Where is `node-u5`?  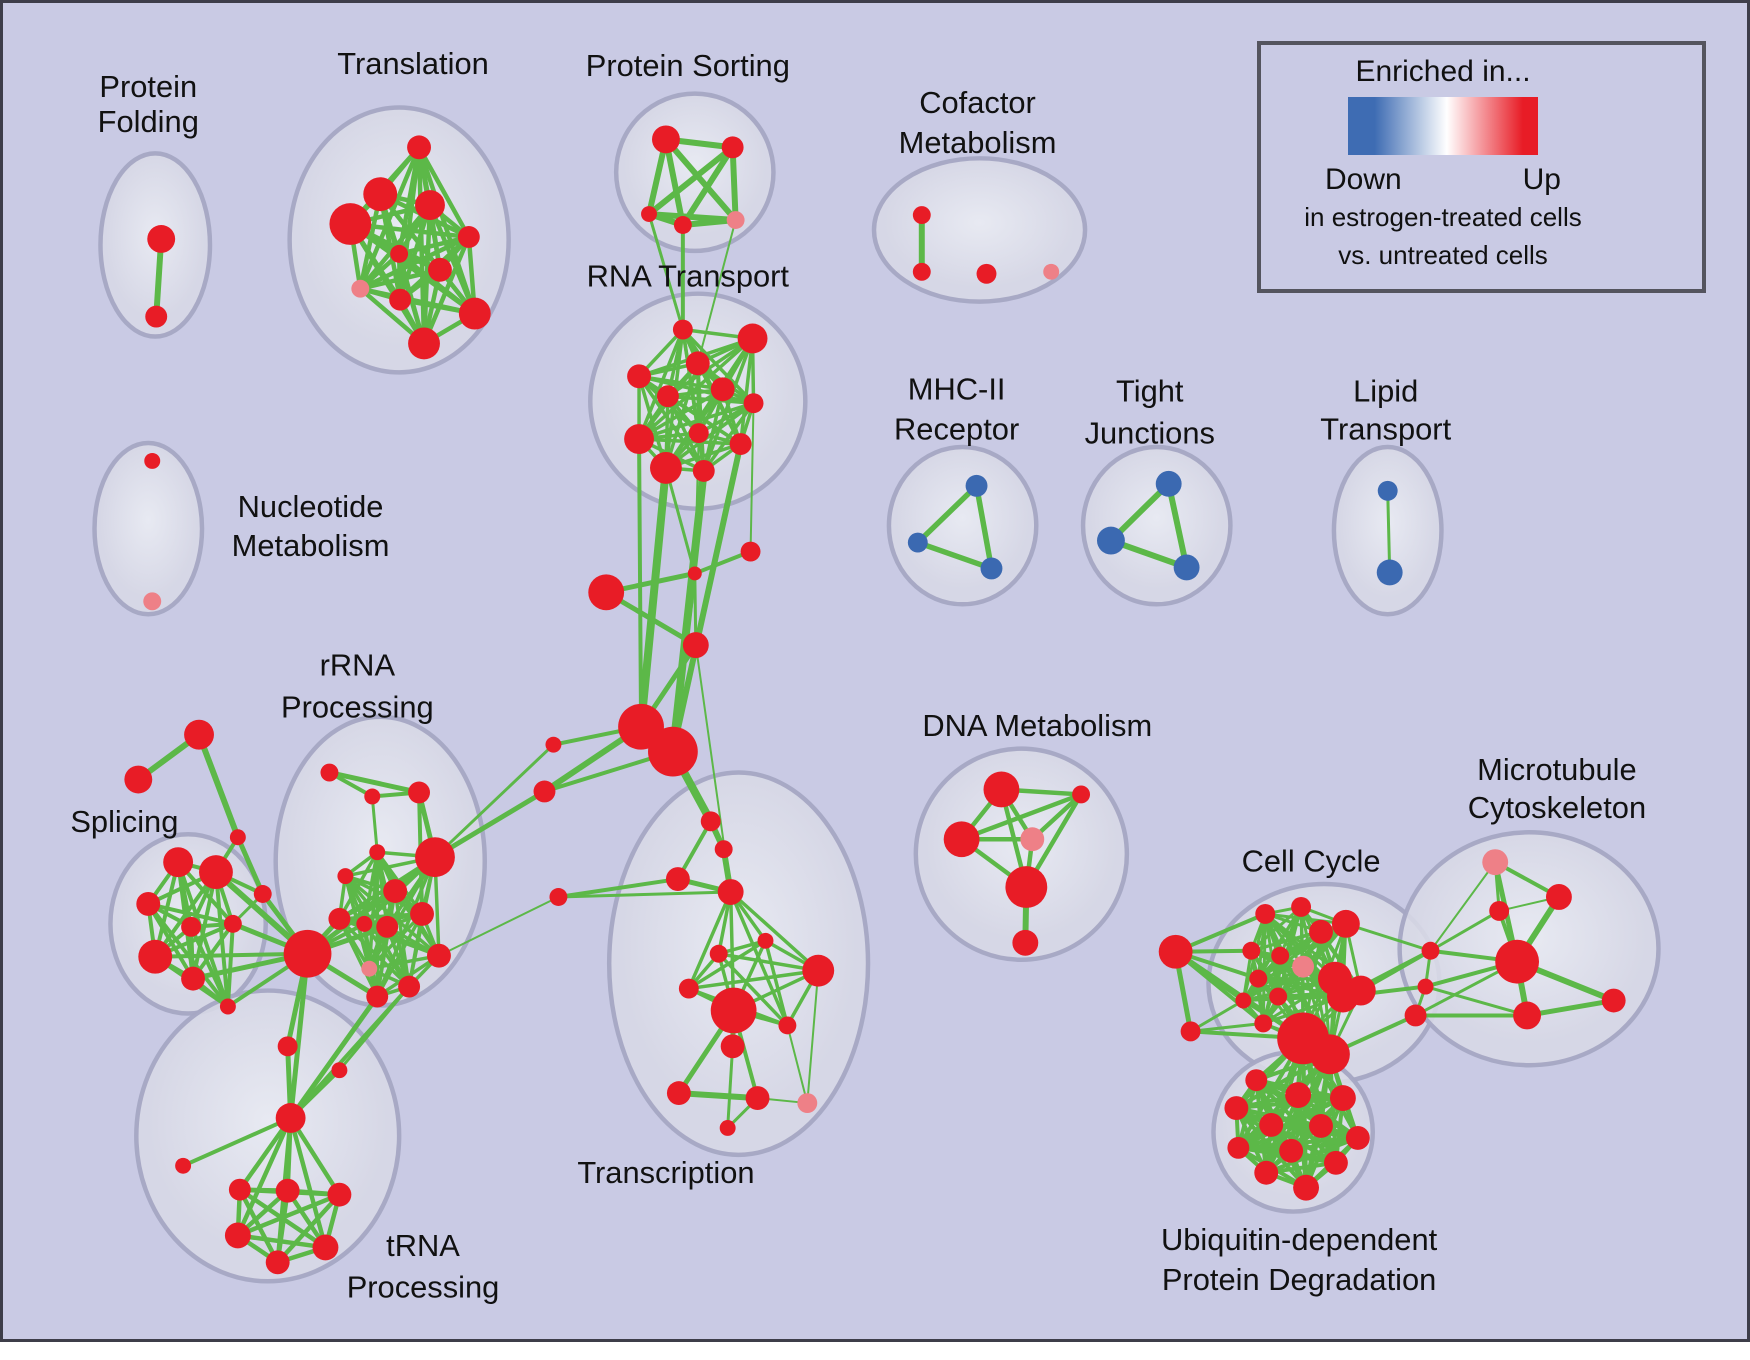 node-u5 is located at coordinates (1271, 1125).